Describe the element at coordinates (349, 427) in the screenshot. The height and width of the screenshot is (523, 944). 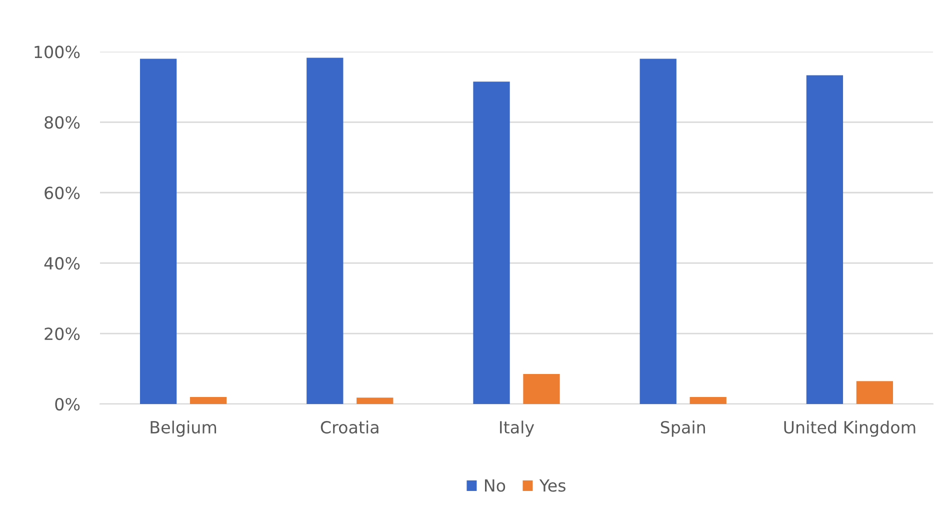
I see `x-tick-label: Croatia` at that location.